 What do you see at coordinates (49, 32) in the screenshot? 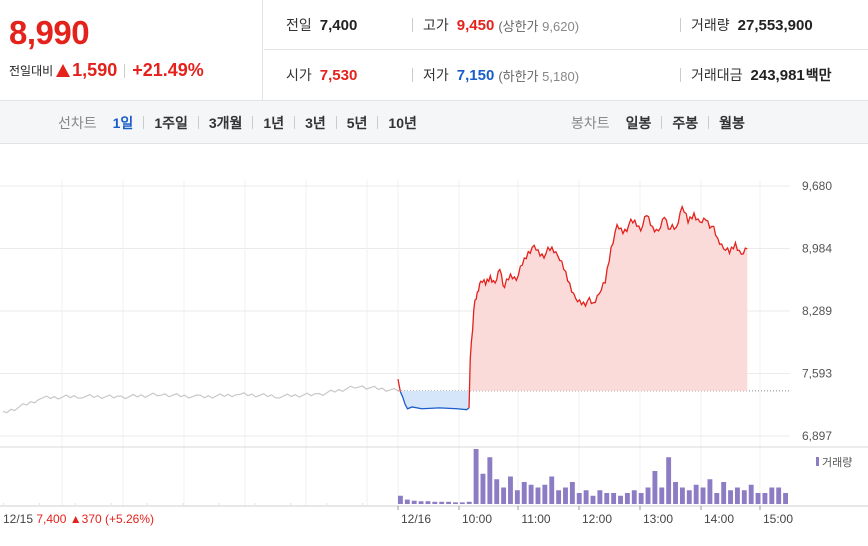
I see `current-price: 8,990` at bounding box center [49, 32].